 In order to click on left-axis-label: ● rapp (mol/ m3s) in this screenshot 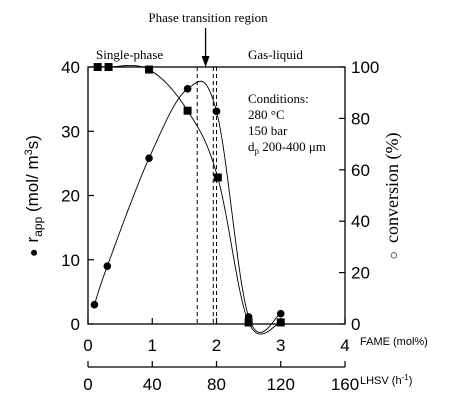, I will do `click(34, 196)`.